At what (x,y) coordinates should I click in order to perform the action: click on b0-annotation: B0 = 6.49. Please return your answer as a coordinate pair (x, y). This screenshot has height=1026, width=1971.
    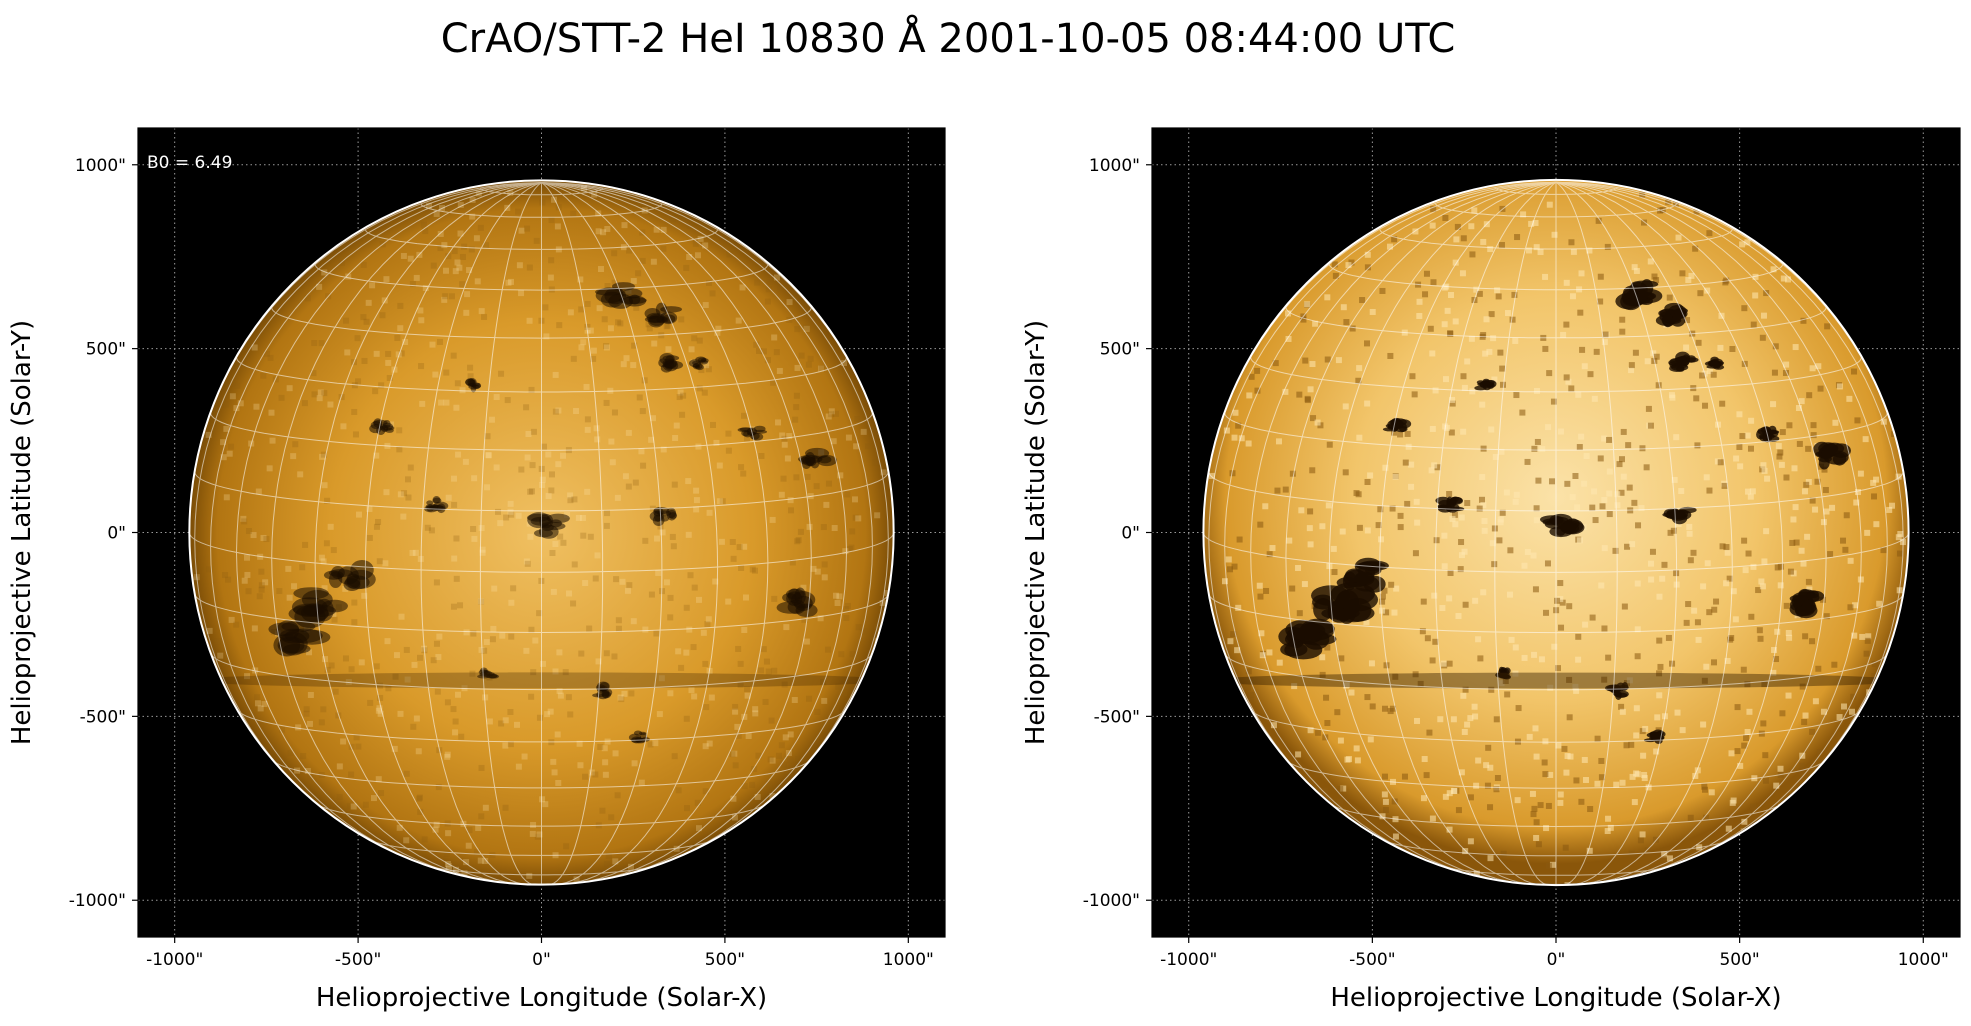
    Looking at the image, I should click on (189, 163).